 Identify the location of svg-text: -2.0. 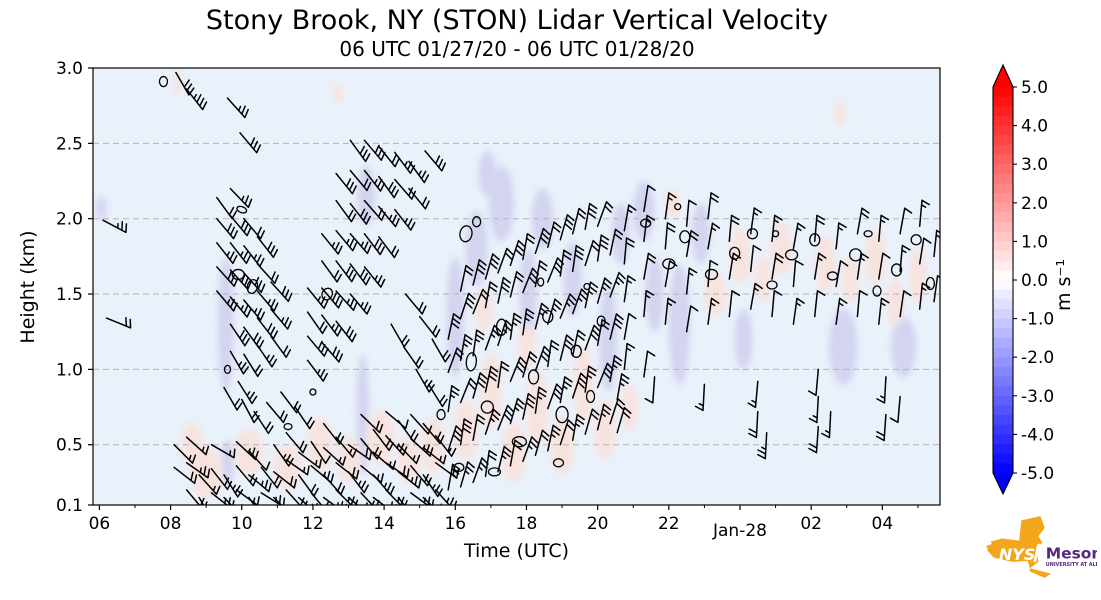
(1037, 358).